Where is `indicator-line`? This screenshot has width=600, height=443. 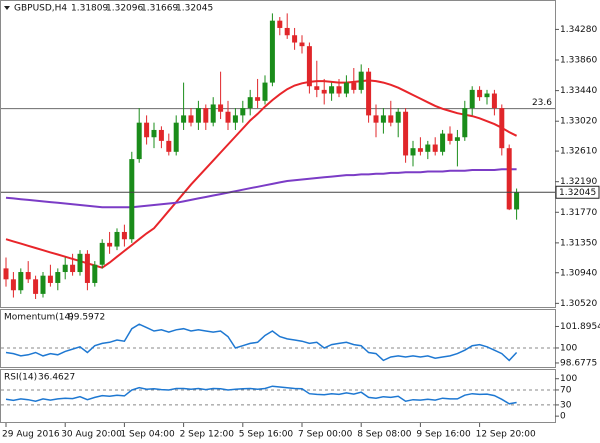
indicator-line is located at coordinates (261, 342).